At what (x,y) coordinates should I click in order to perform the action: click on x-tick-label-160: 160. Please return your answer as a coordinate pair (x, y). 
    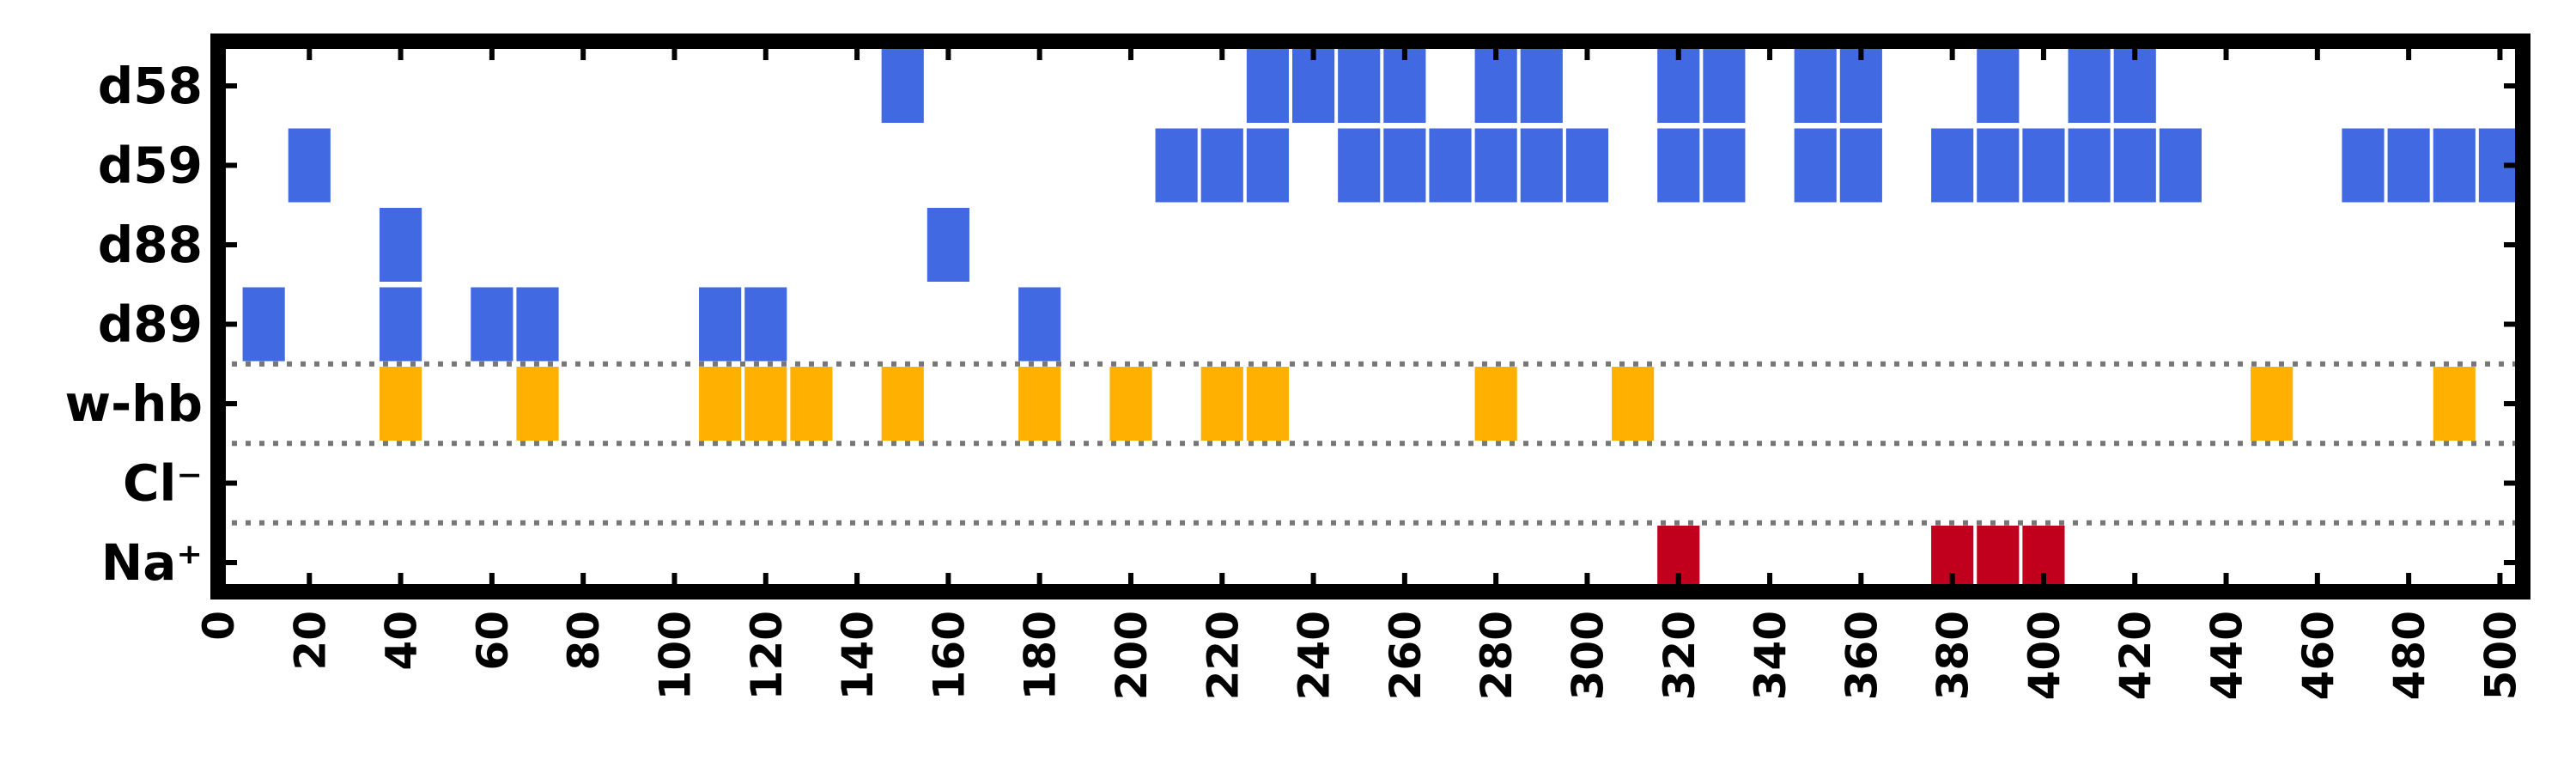
    Looking at the image, I should click on (949, 655).